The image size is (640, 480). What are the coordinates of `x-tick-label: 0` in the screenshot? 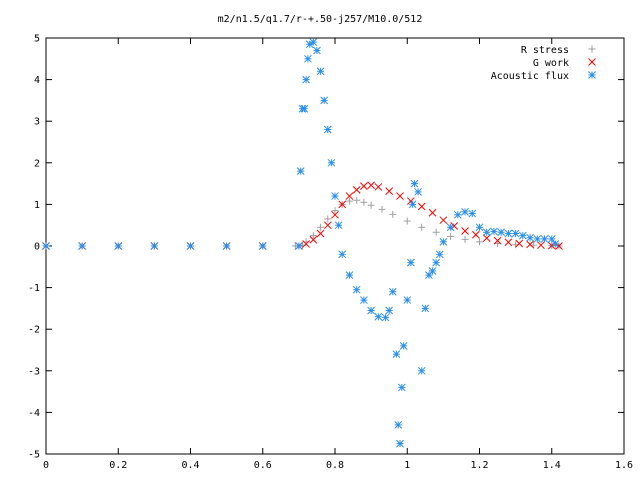 It's located at (46, 465).